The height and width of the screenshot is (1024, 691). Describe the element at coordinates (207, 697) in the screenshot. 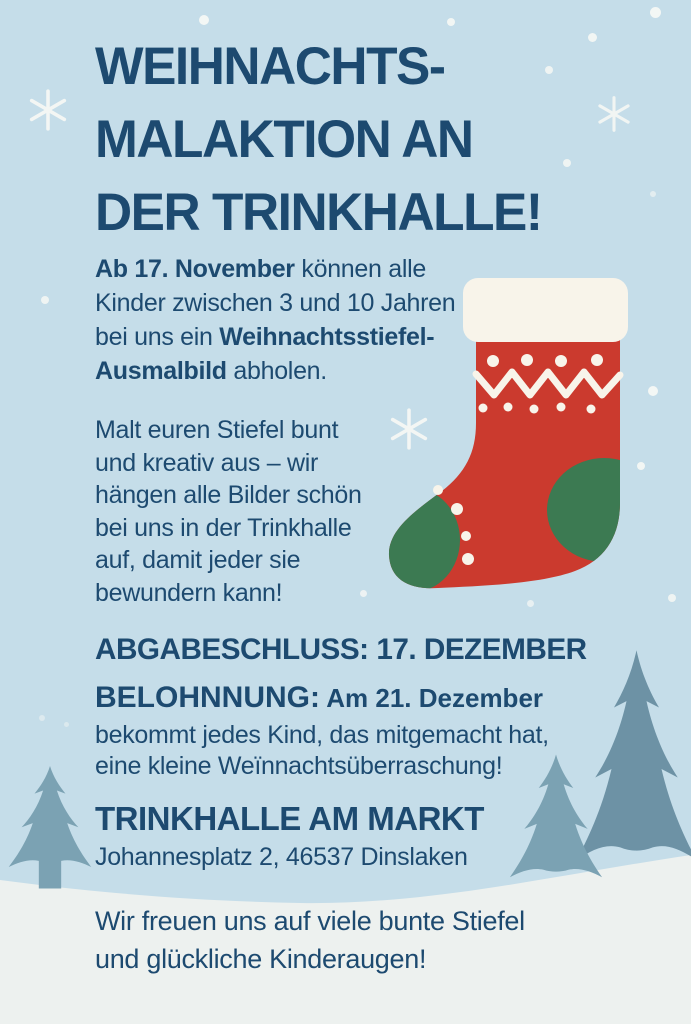

I see `reward-label: BELOHNNUNG:` at that location.